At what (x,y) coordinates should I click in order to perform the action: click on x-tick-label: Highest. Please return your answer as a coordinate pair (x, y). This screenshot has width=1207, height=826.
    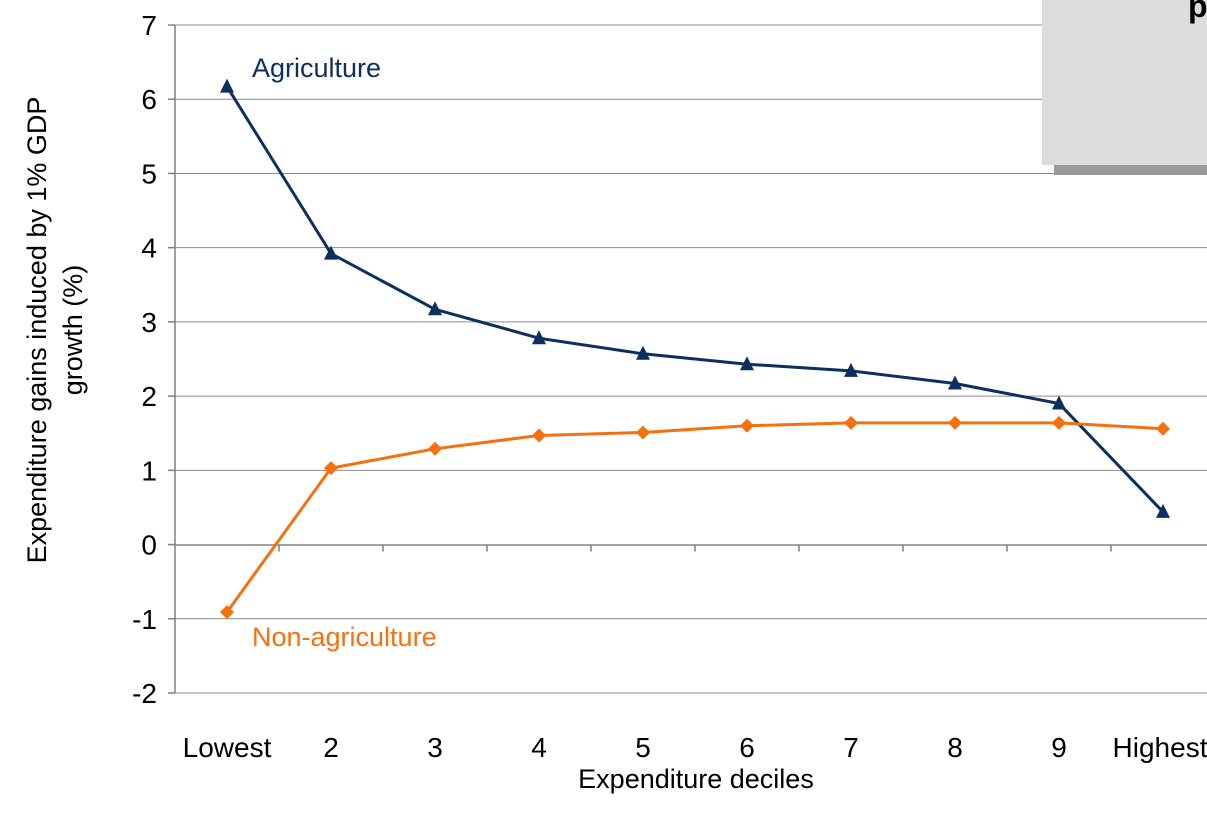
    Looking at the image, I should click on (1160, 747).